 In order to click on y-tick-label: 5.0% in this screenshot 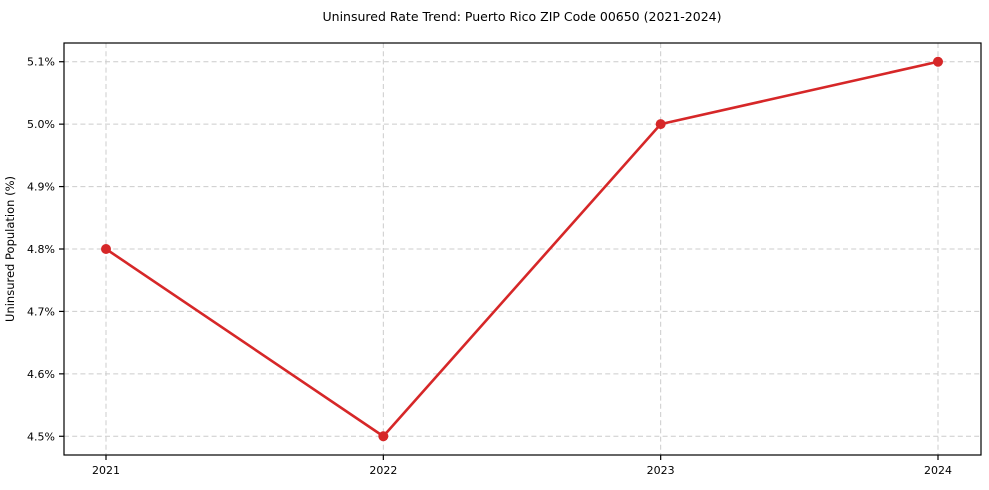, I will do `click(41, 124)`.